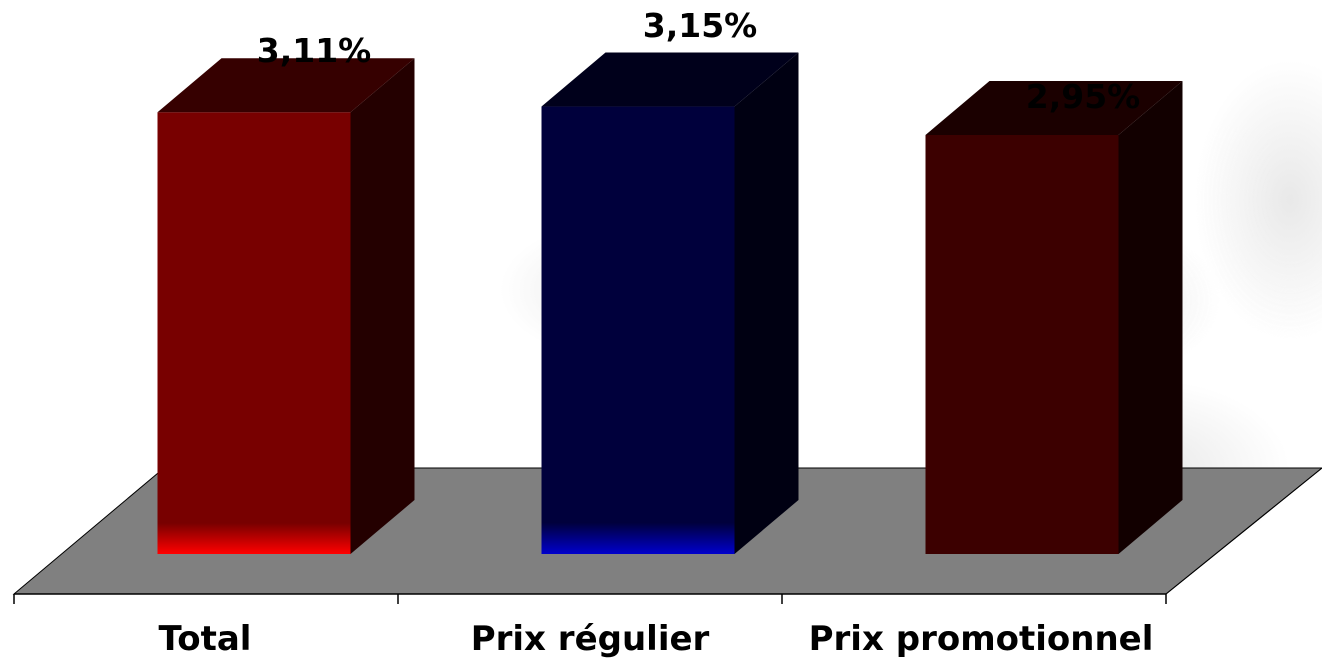  I want to click on data-label: 3,15%, so click(700, 25).